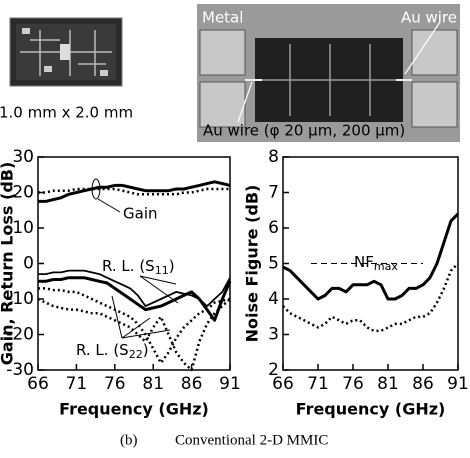 The height and width of the screenshot is (458, 470). I want to click on nf-text: NF, so click(364, 262).